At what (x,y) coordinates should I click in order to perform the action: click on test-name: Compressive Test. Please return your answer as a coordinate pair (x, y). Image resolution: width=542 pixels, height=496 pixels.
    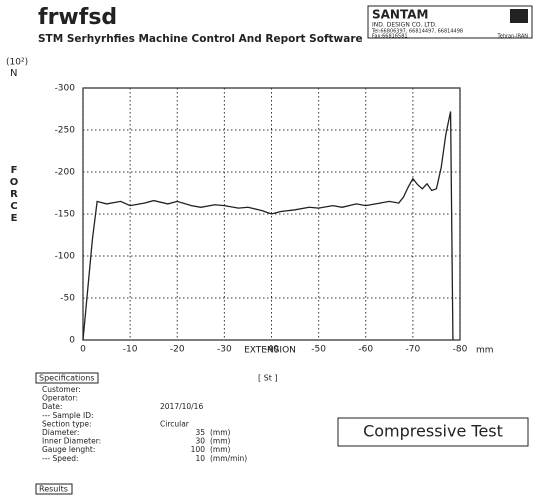
    Looking at the image, I should click on (433, 431).